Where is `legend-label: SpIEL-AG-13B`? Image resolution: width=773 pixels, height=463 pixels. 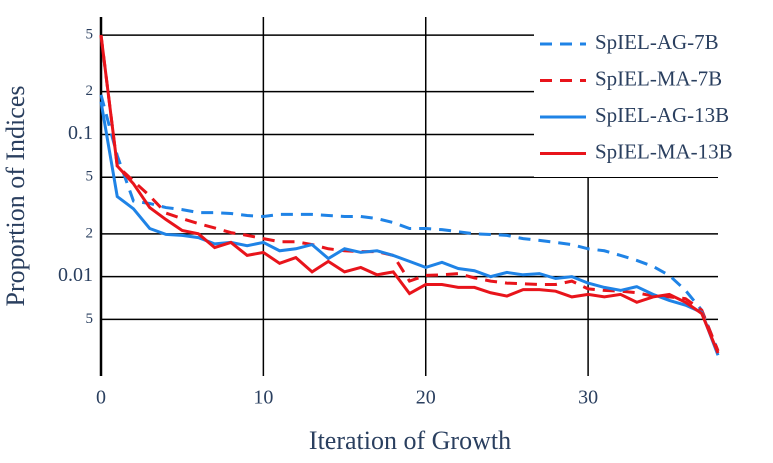 legend-label: SpIEL-AG-13B is located at coordinates (662, 115).